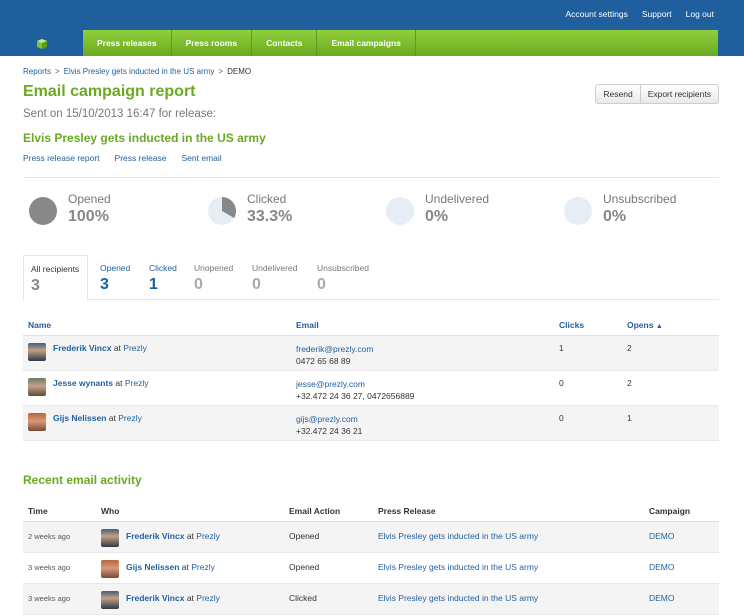  Describe the element at coordinates (699, 14) in the screenshot. I see `logout-link: Log out` at that location.